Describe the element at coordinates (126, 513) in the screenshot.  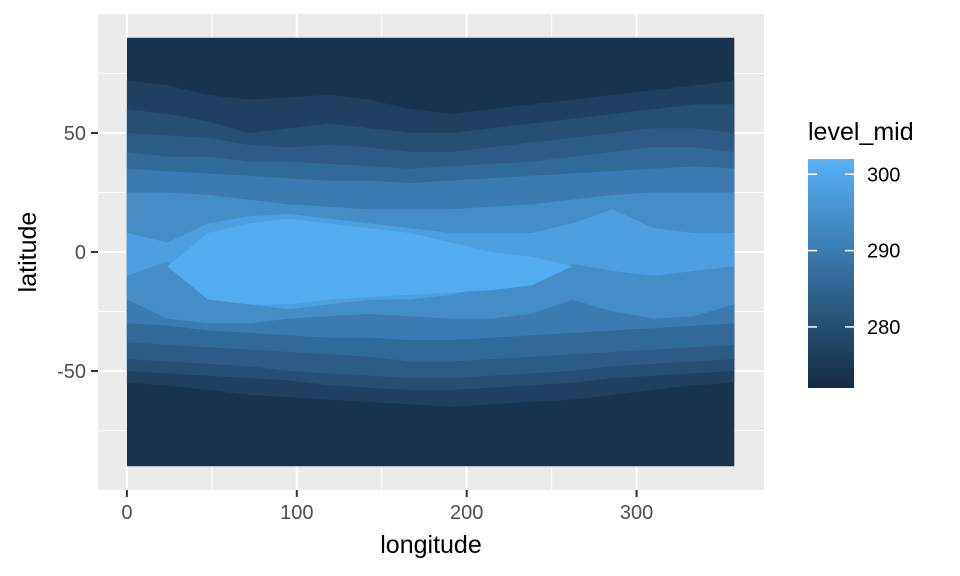
I see `x-tick-label: 0` at that location.